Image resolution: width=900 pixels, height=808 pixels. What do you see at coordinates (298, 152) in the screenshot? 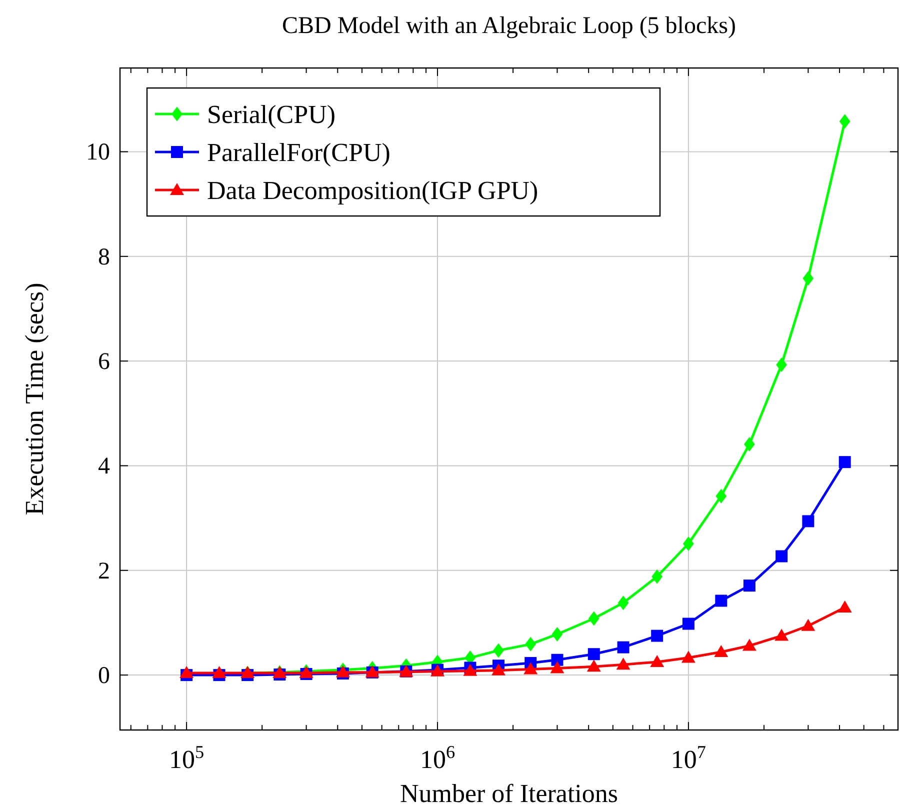
I see `legend-label: ParallelFor(CPU)` at bounding box center [298, 152].